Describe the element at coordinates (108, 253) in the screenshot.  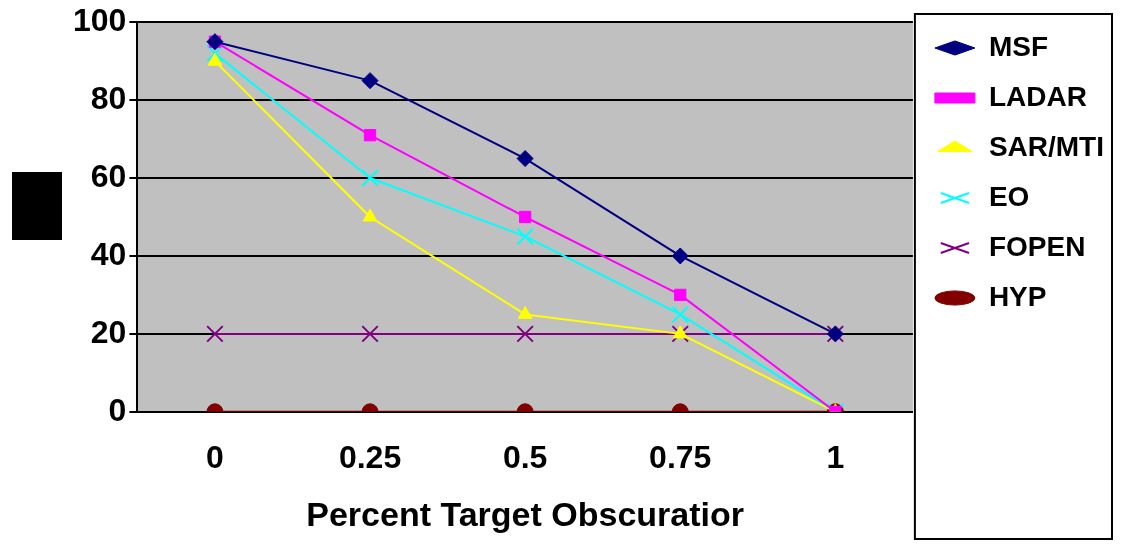
I see `y-tick-label: 40` at that location.